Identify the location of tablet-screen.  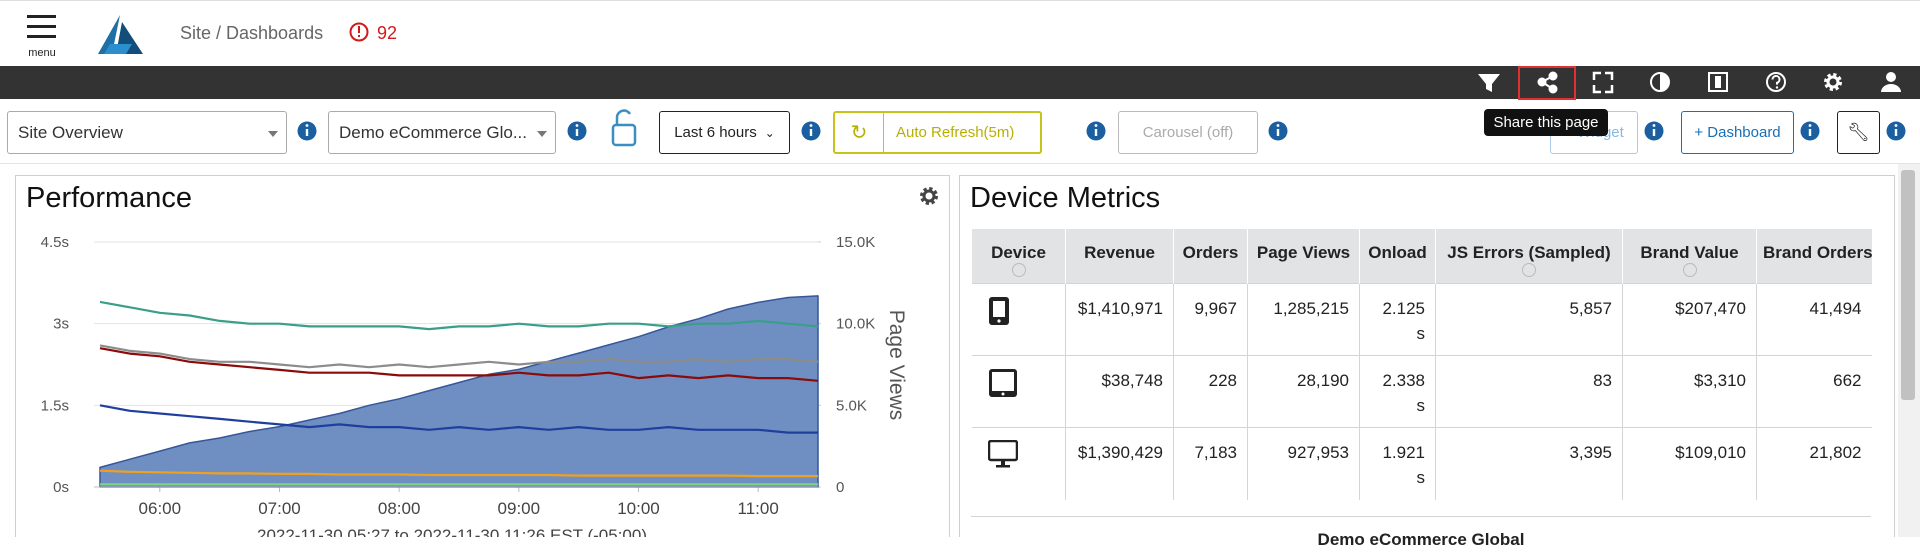
(1002, 381).